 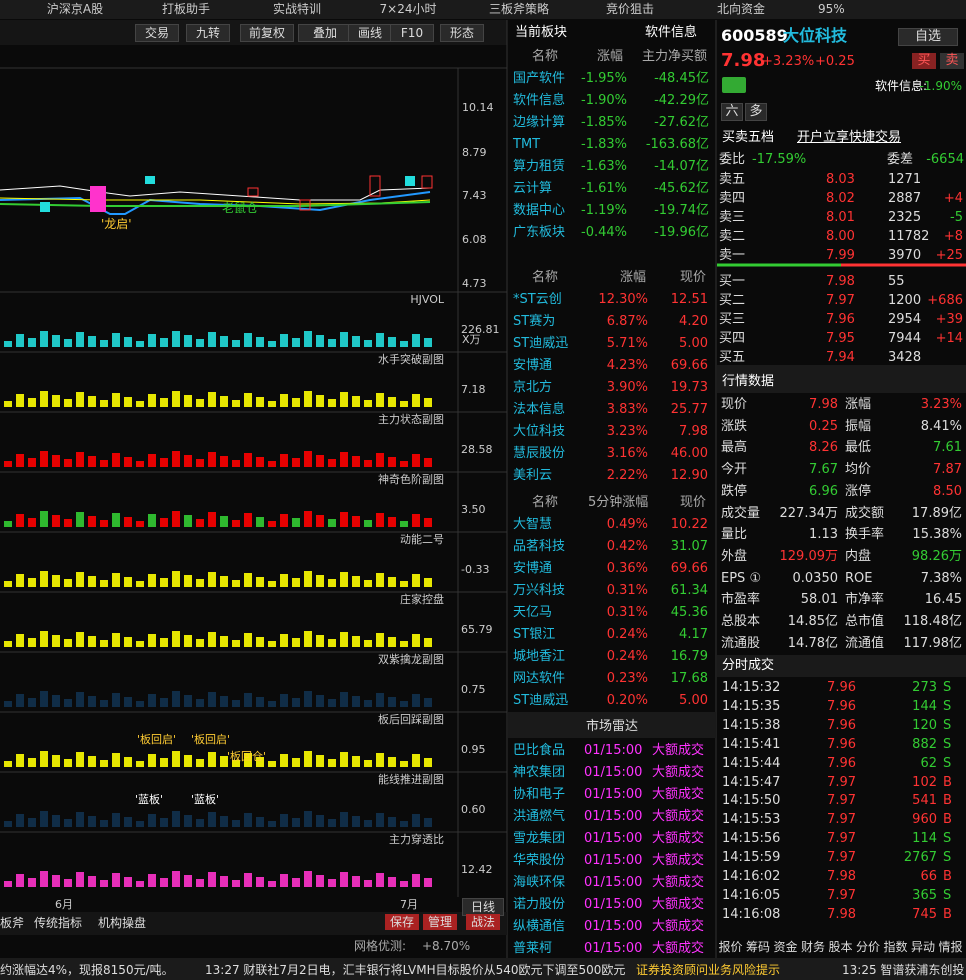 I want to click on book-price: 7.97, so click(x=840, y=300).